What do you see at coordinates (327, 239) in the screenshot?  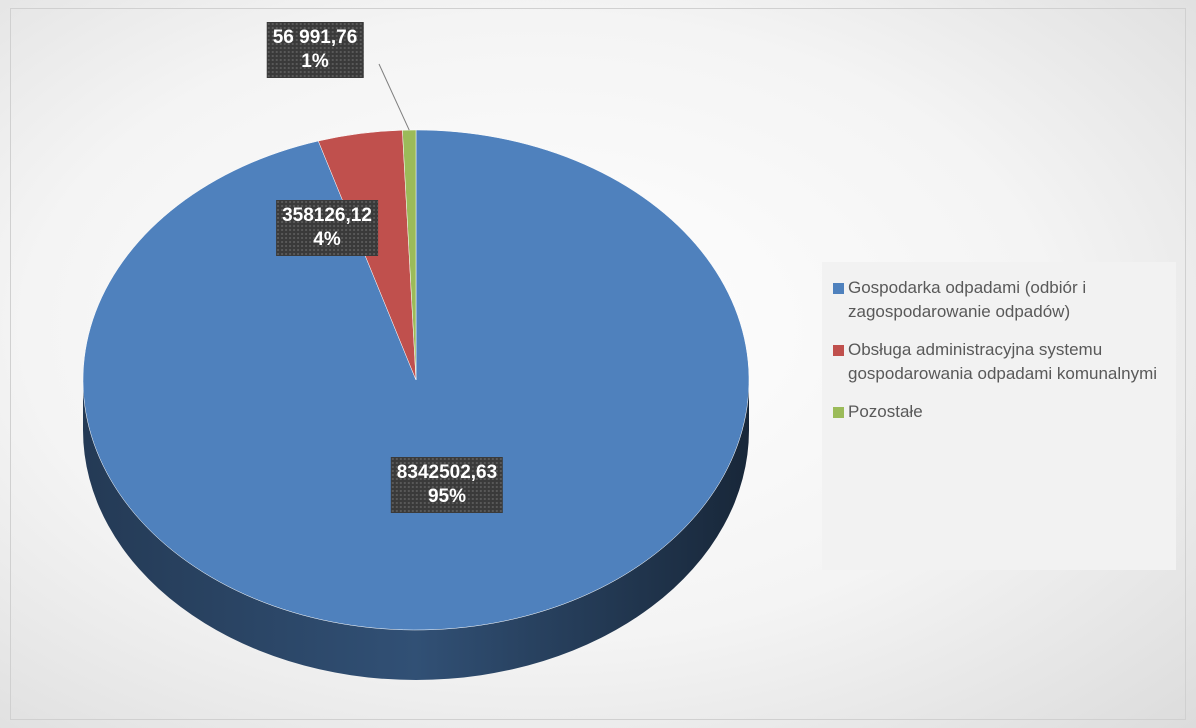 I see `percent-label: 4%` at bounding box center [327, 239].